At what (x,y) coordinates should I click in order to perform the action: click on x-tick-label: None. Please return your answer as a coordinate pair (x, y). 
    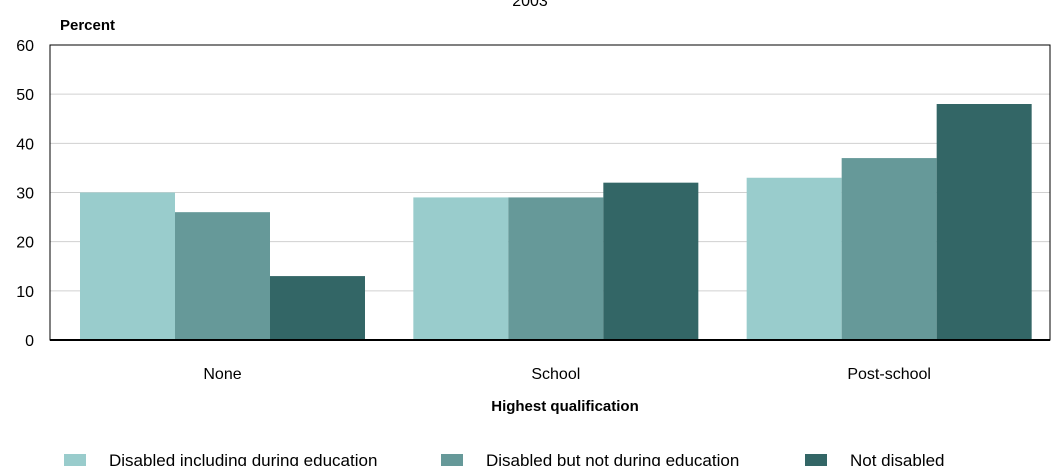
    Looking at the image, I should click on (222, 374).